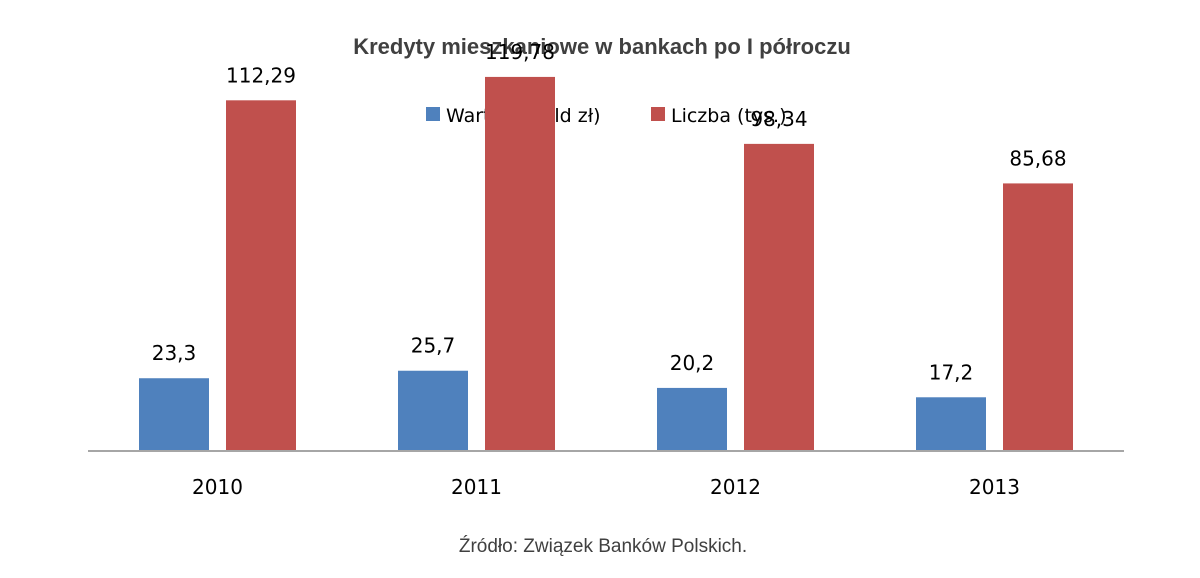 Image resolution: width=1200 pixels, height=578 pixels. Describe the element at coordinates (261, 75) in the screenshot. I see `data-label-count-2010: 112,29` at that location.